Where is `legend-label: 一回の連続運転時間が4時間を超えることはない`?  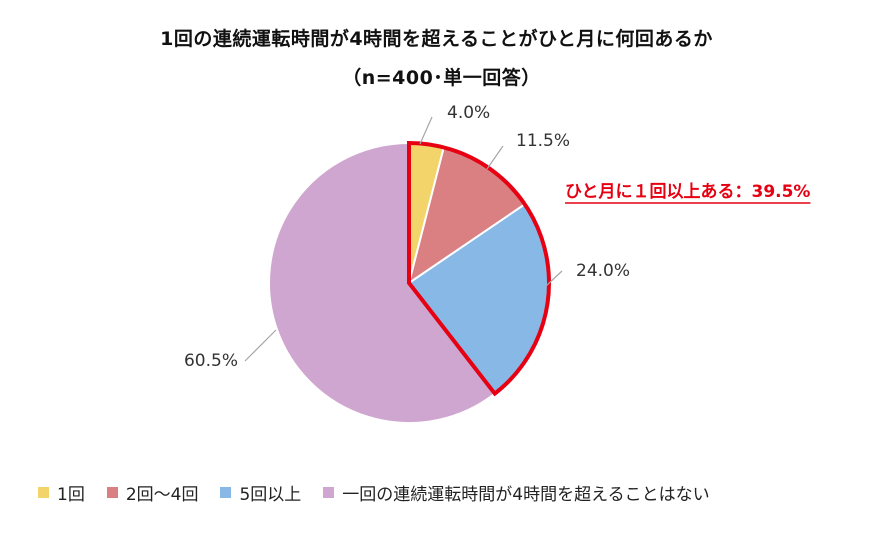
legend-label: 一回の連続運転時間が4時間を超えることはない is located at coordinates (526, 495).